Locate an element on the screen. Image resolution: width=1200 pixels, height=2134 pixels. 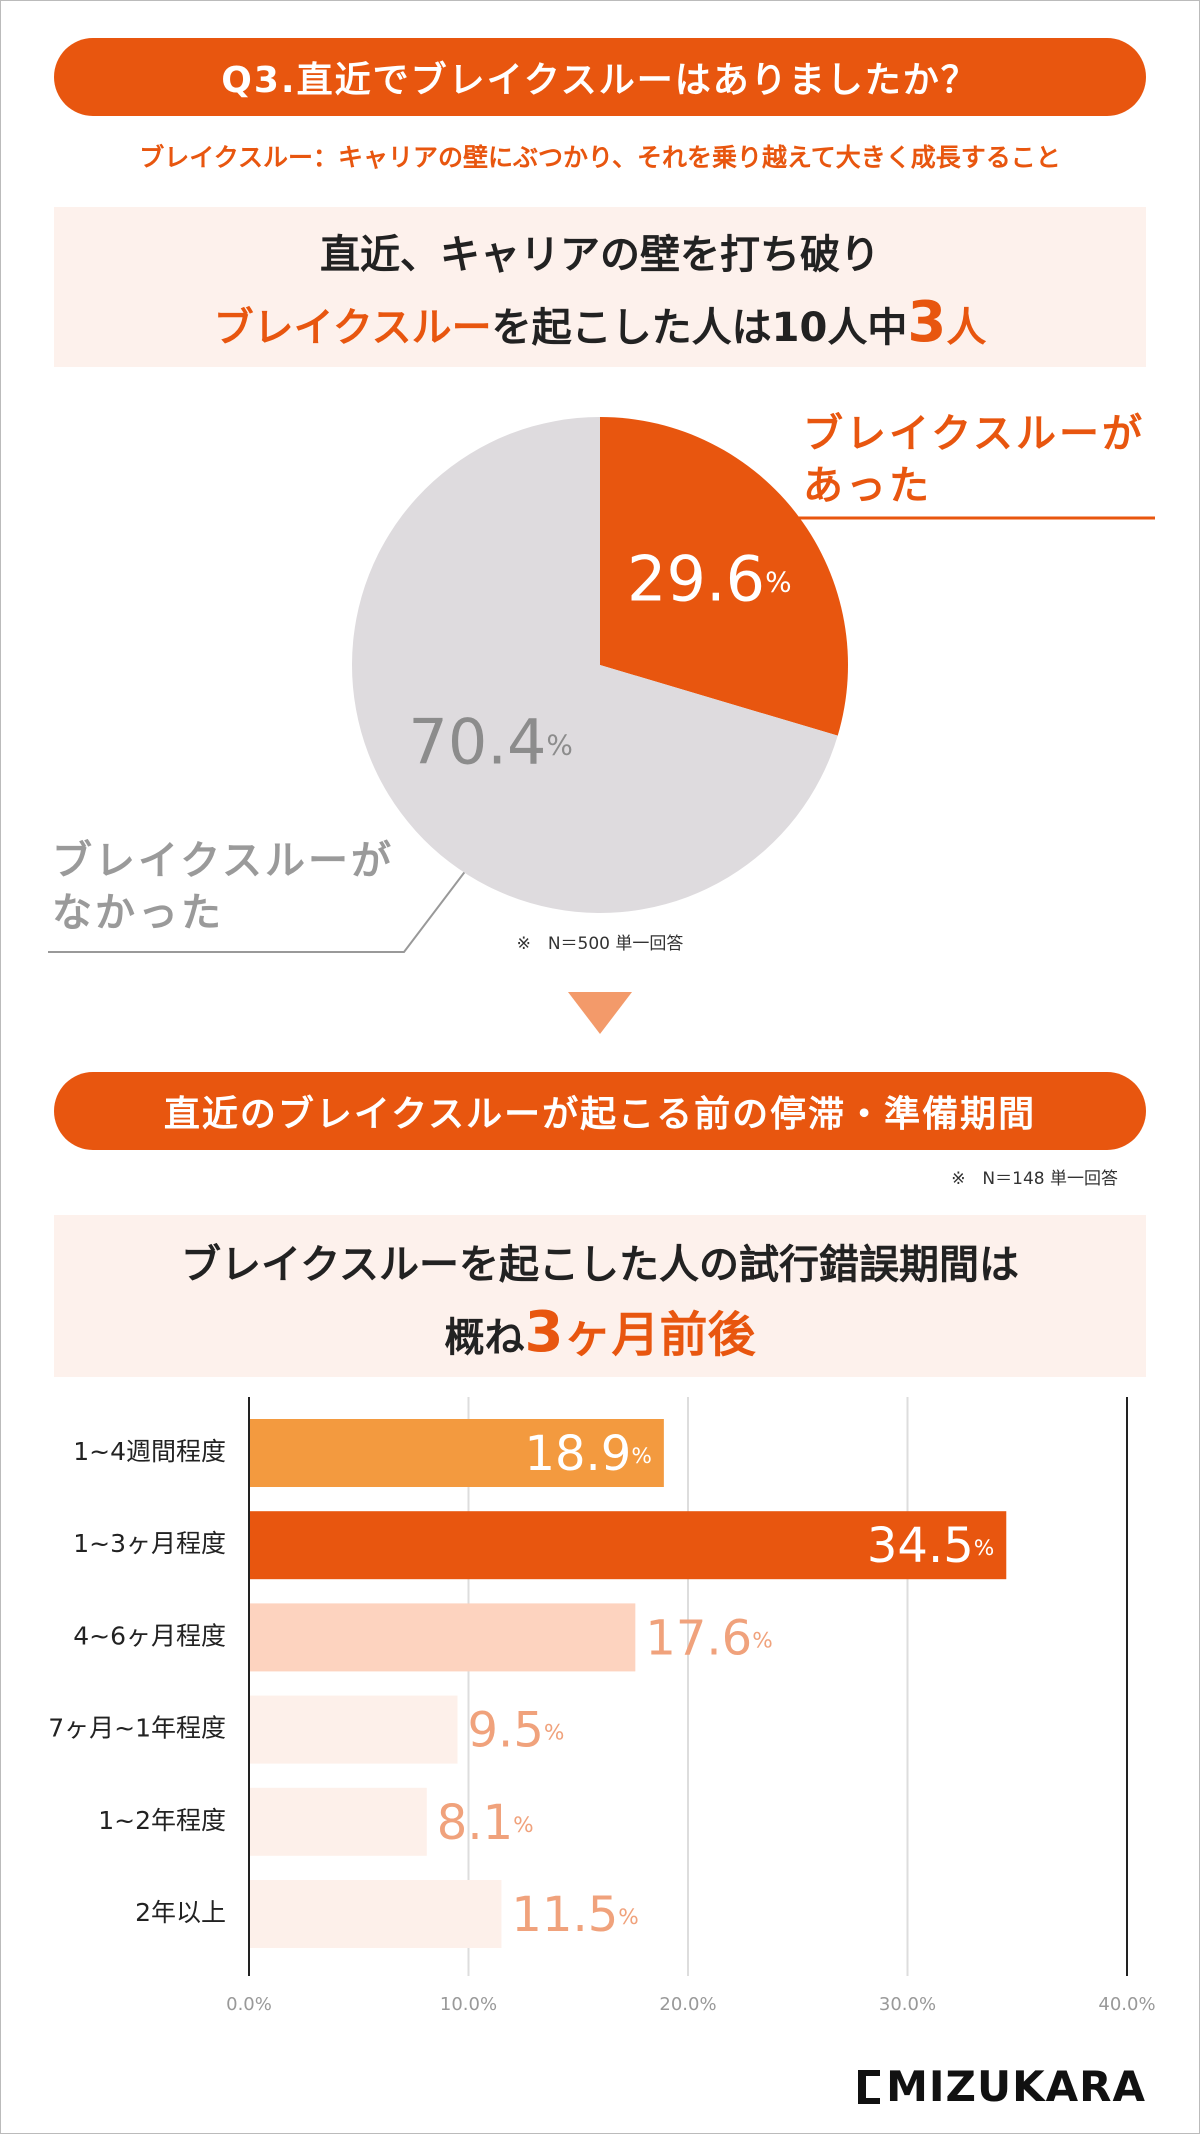
note: ※ N＝500 単一回答 is located at coordinates (600, 944).